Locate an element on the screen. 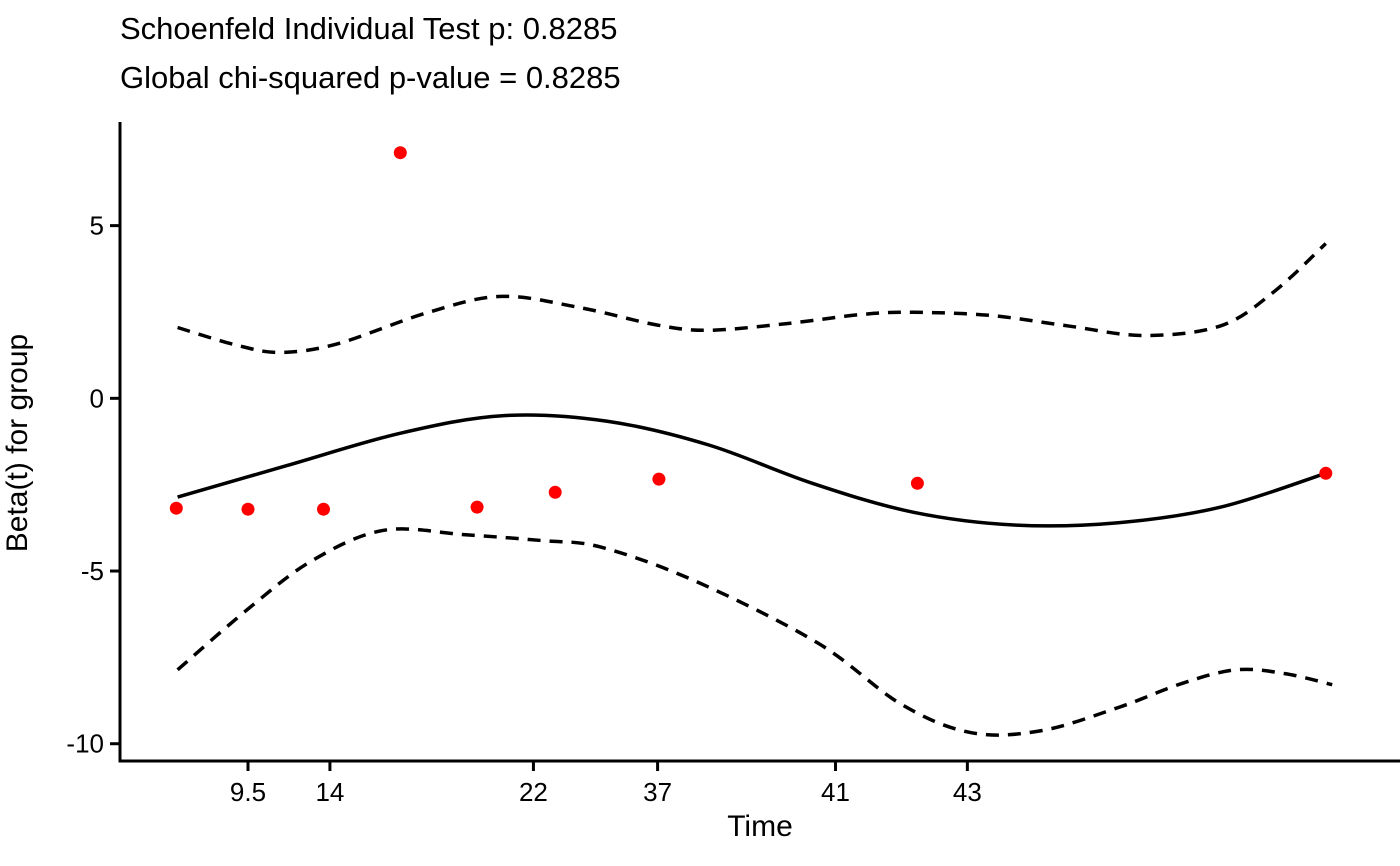 The height and width of the screenshot is (866, 1400). x-tick-label: 37 is located at coordinates (657, 792).